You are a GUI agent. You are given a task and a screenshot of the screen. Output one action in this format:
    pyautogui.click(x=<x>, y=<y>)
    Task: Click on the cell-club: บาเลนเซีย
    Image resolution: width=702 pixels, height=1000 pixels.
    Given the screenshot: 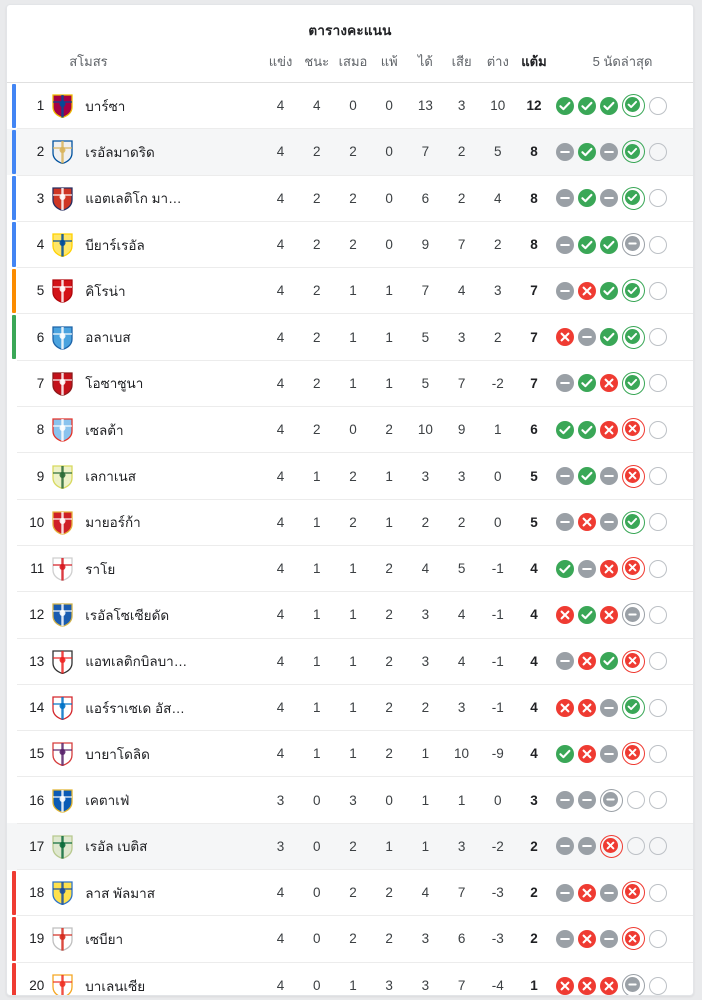 What is the action you would take?
    pyautogui.click(x=157, y=978)
    